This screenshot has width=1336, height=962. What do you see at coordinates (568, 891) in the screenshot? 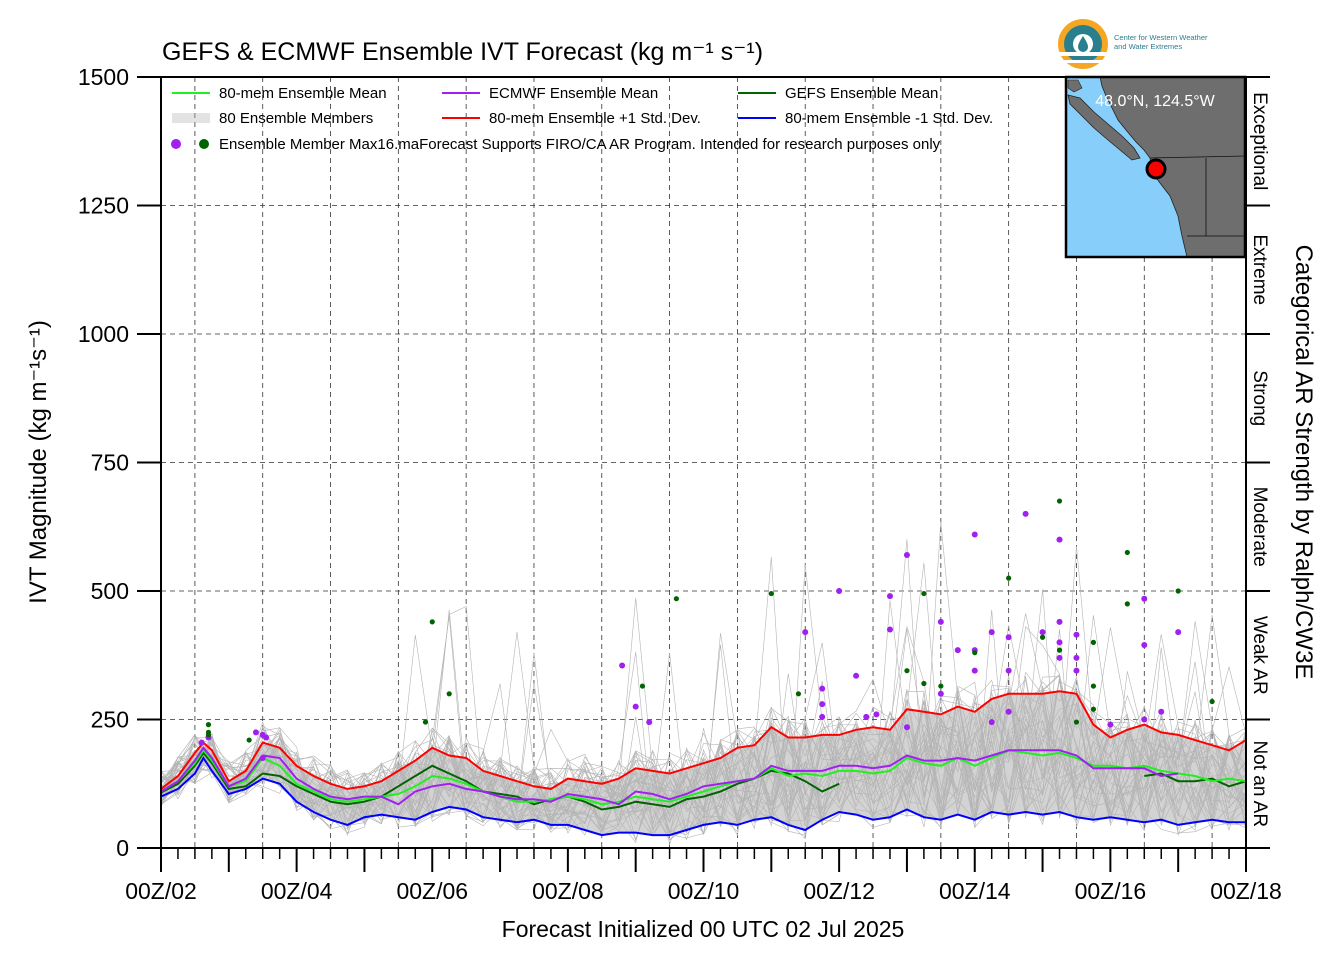
I see `x-tick-label: 00Z/08` at bounding box center [568, 891].